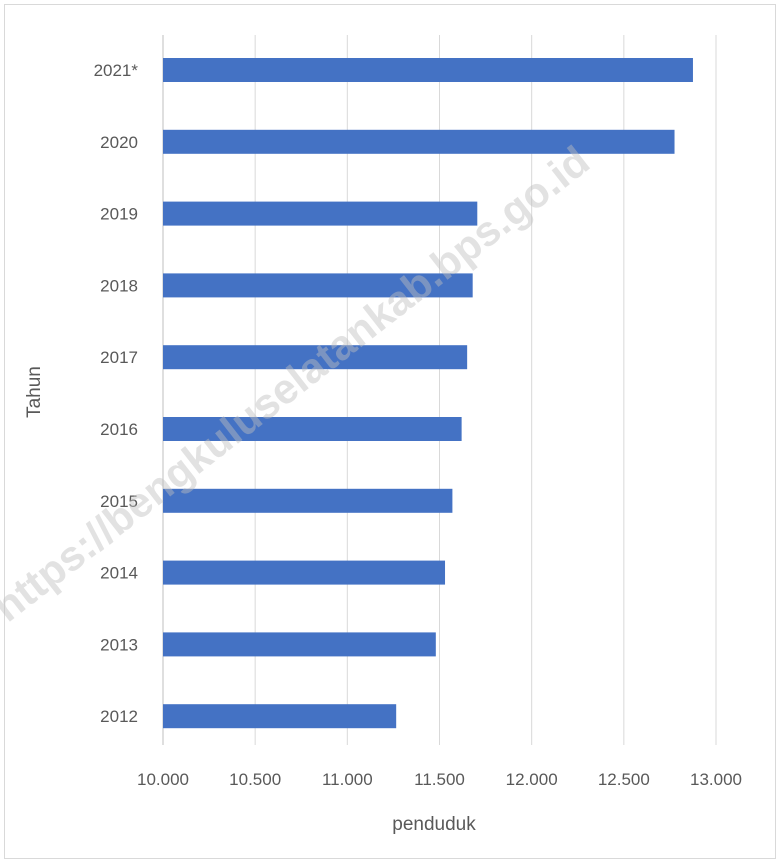  What do you see at coordinates (119, 501) in the screenshot?
I see `y-tick-label: 2015` at bounding box center [119, 501].